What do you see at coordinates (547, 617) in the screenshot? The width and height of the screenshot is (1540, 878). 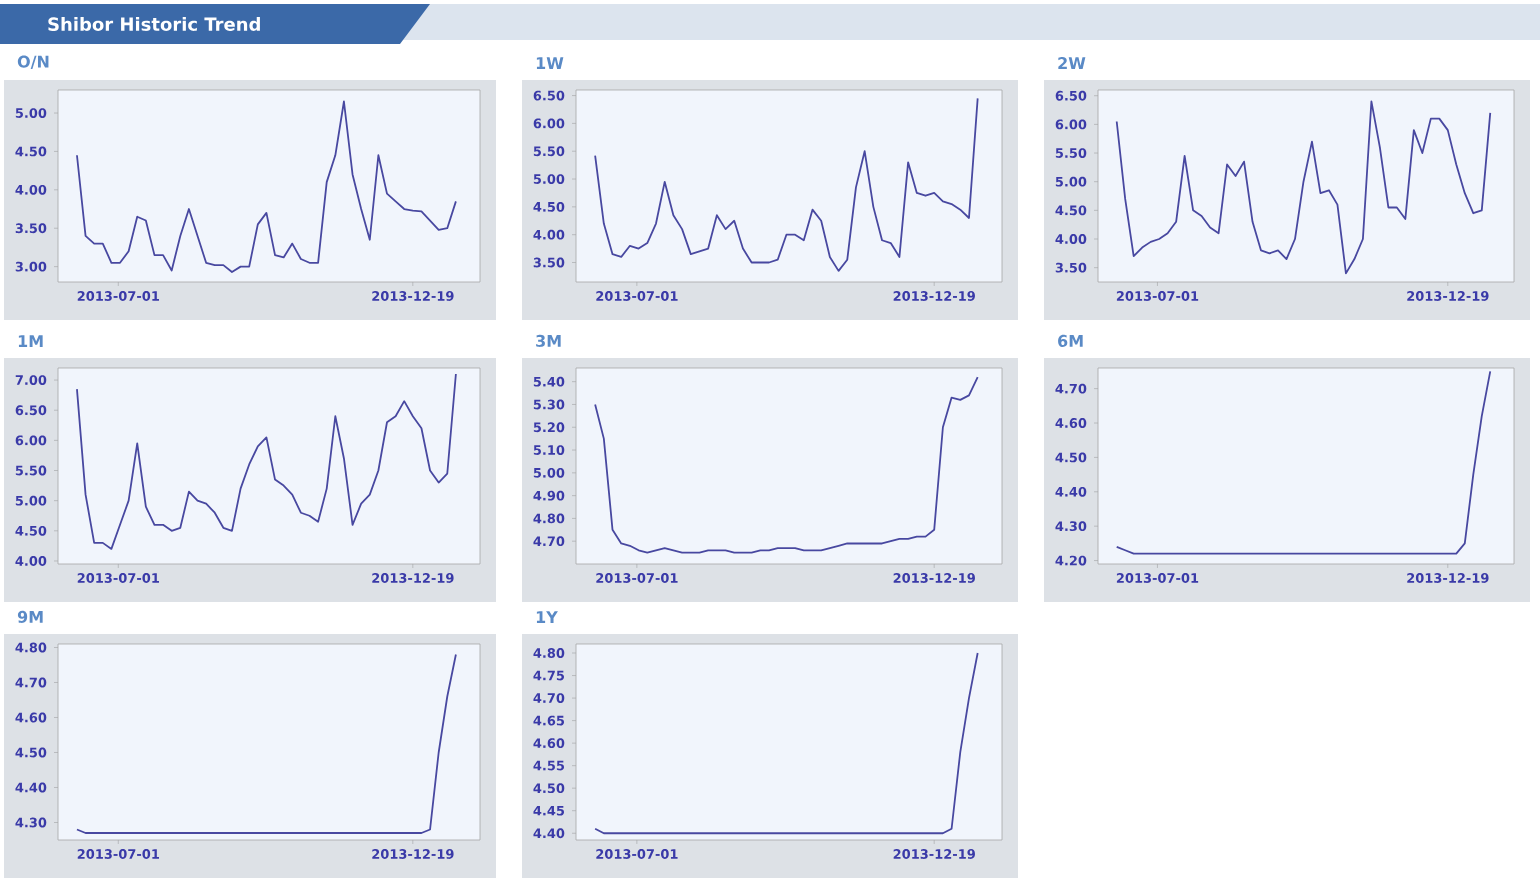 I see `chart-title: 1Y` at bounding box center [547, 617].